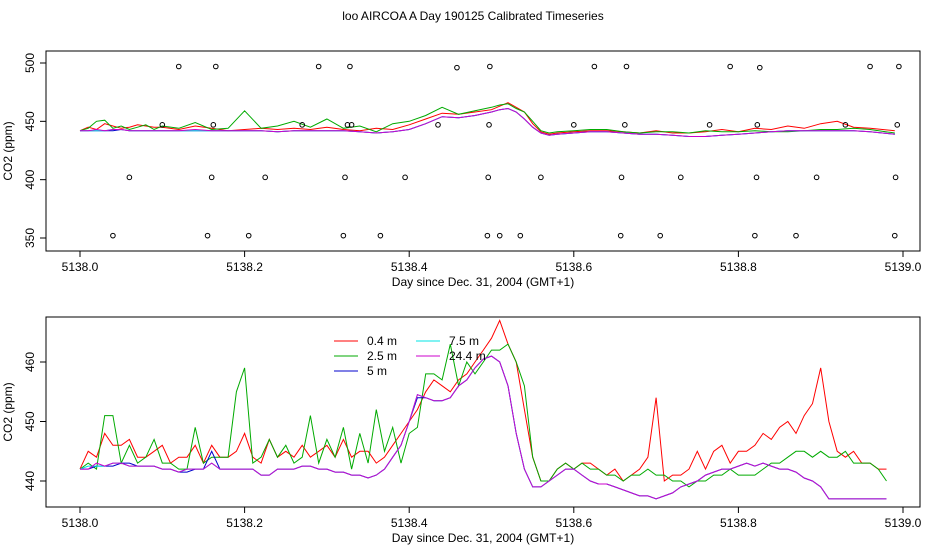  I want to click on legend-label: 24.4 m, so click(467, 356).